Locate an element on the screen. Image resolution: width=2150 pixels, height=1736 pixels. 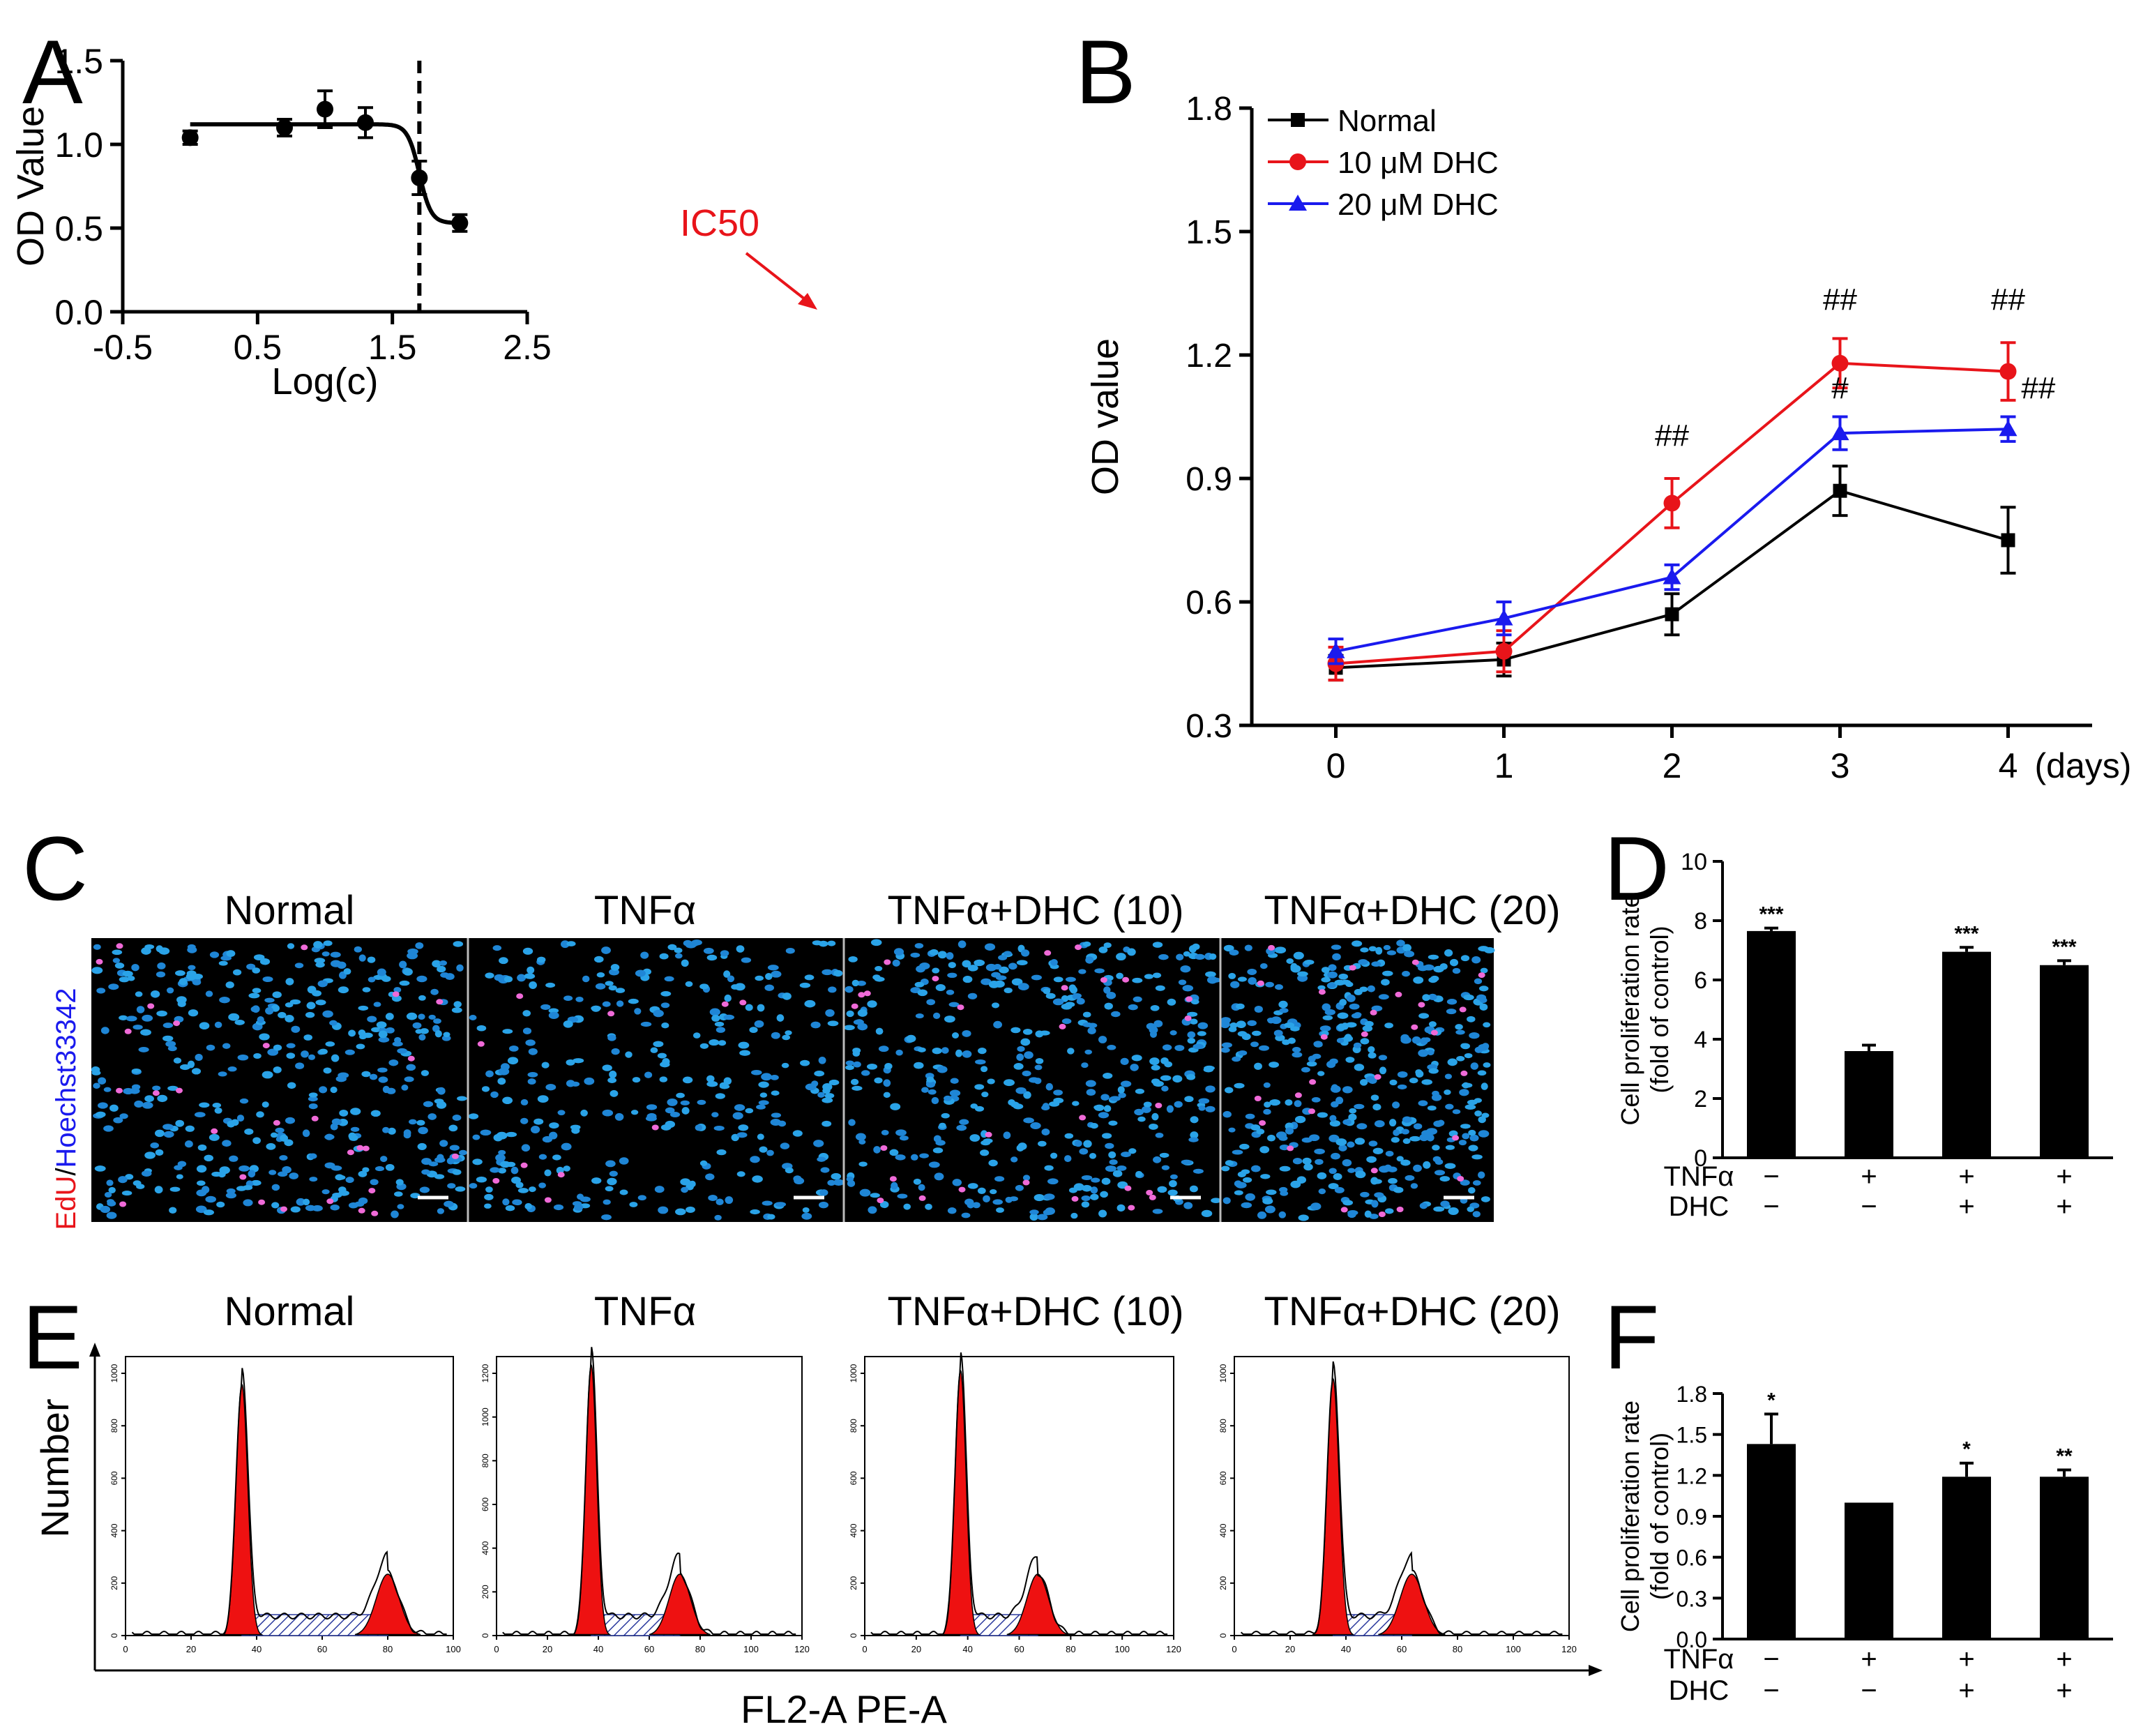
hist-y-tick-label: 800 is located at coordinates (114, 1426).